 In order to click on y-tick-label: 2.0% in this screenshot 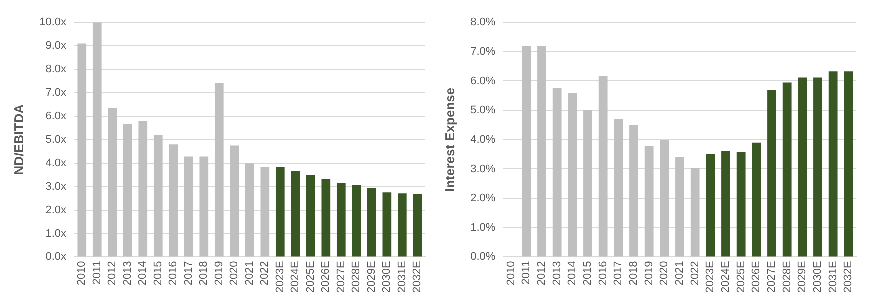, I will do `click(483, 198)`.